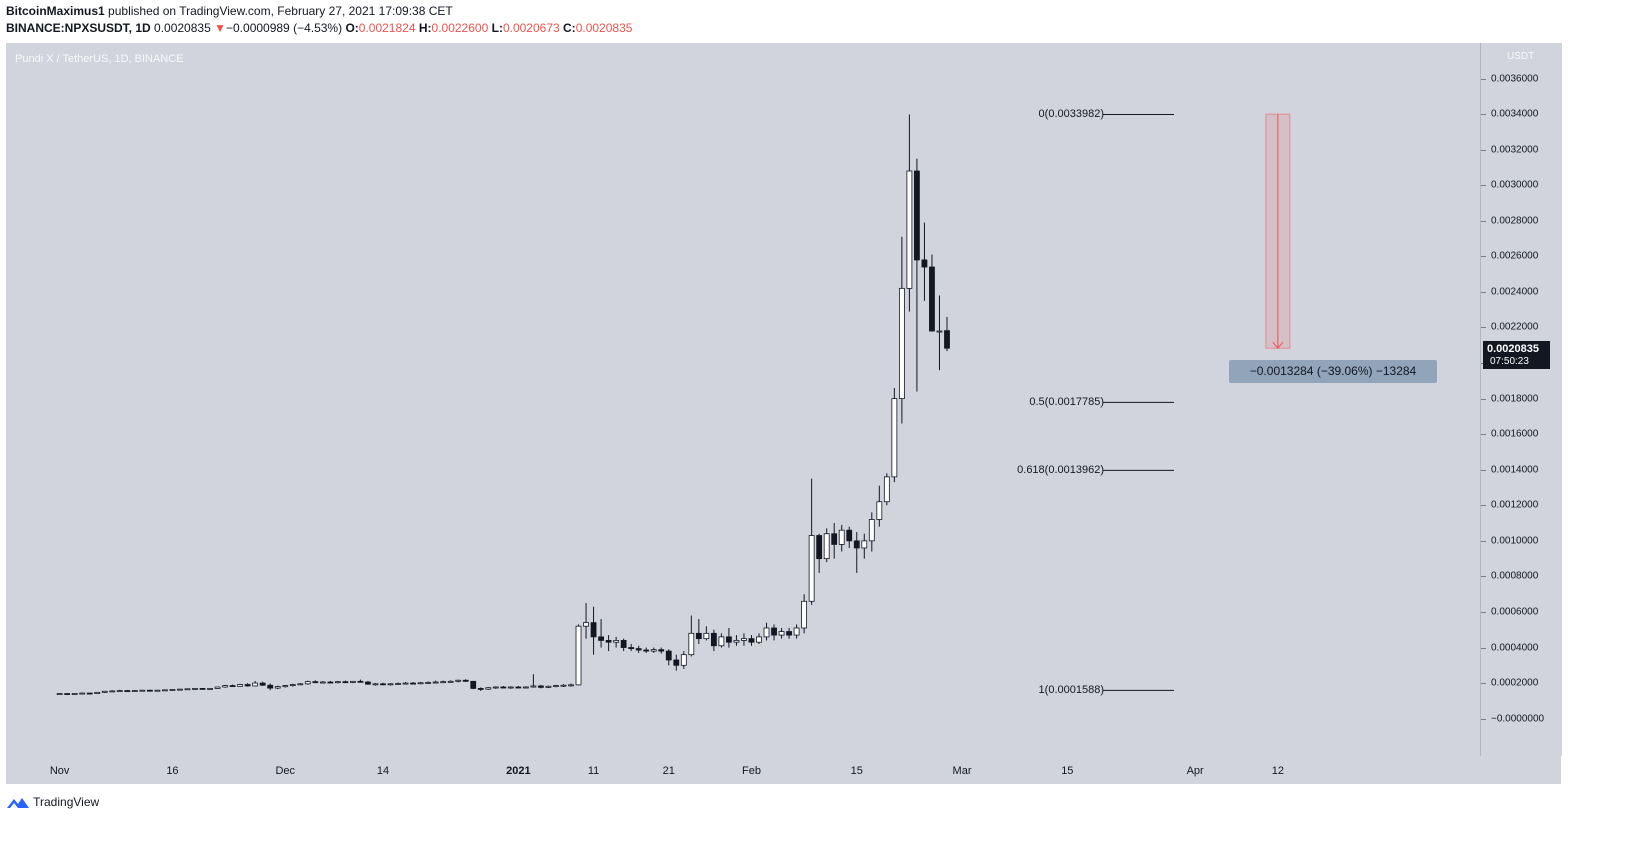 This screenshot has width=1627, height=851. I want to click on x-tick-label: 15, so click(856, 771).